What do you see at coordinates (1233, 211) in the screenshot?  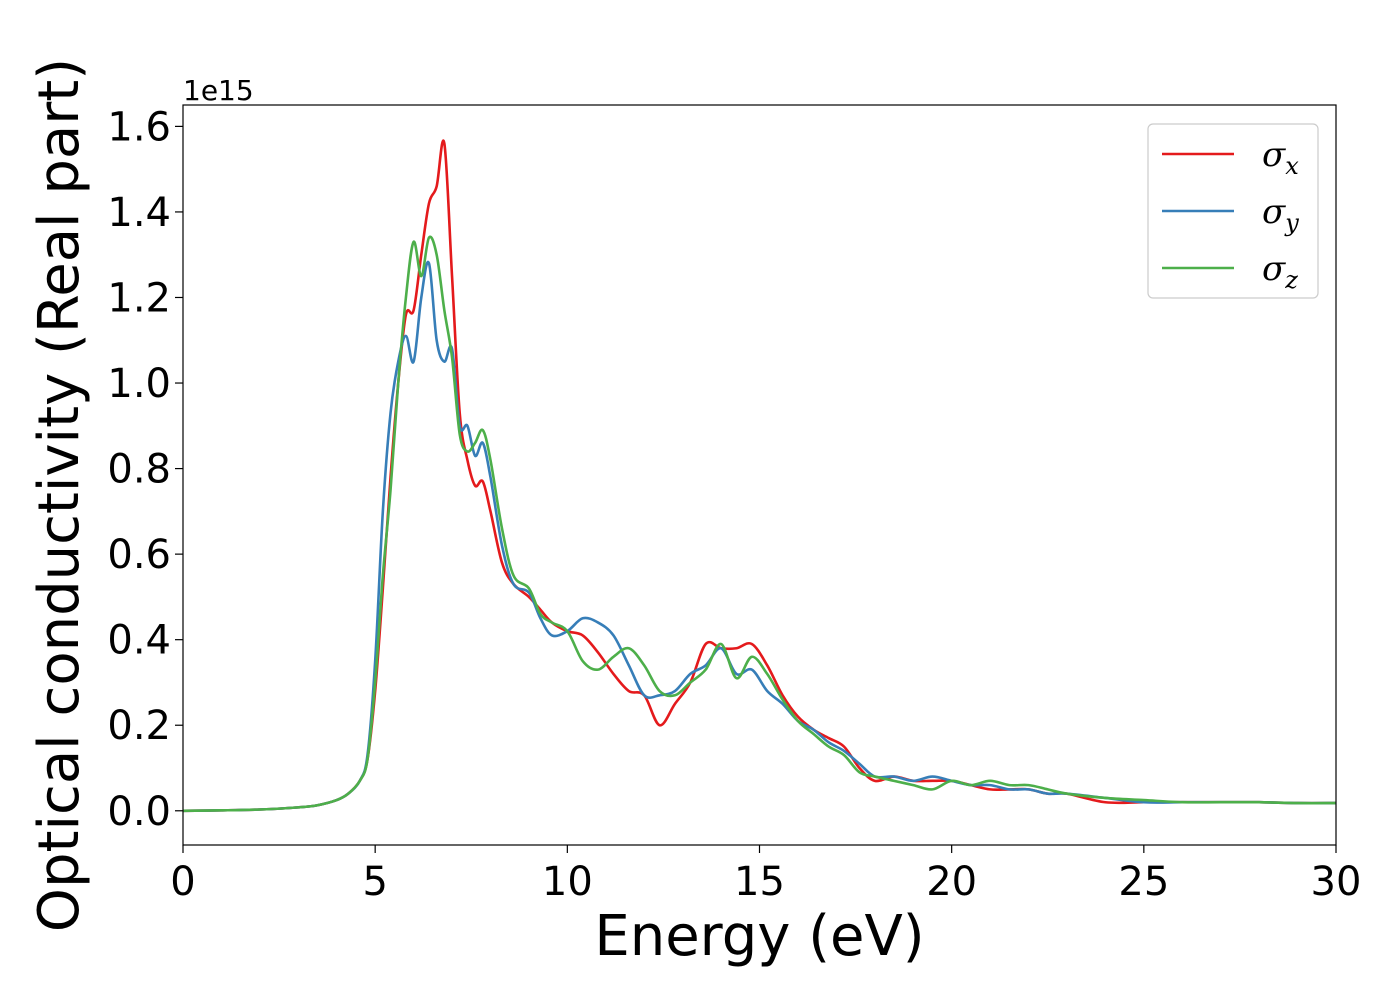 I see `legend: σx σy σz` at bounding box center [1233, 211].